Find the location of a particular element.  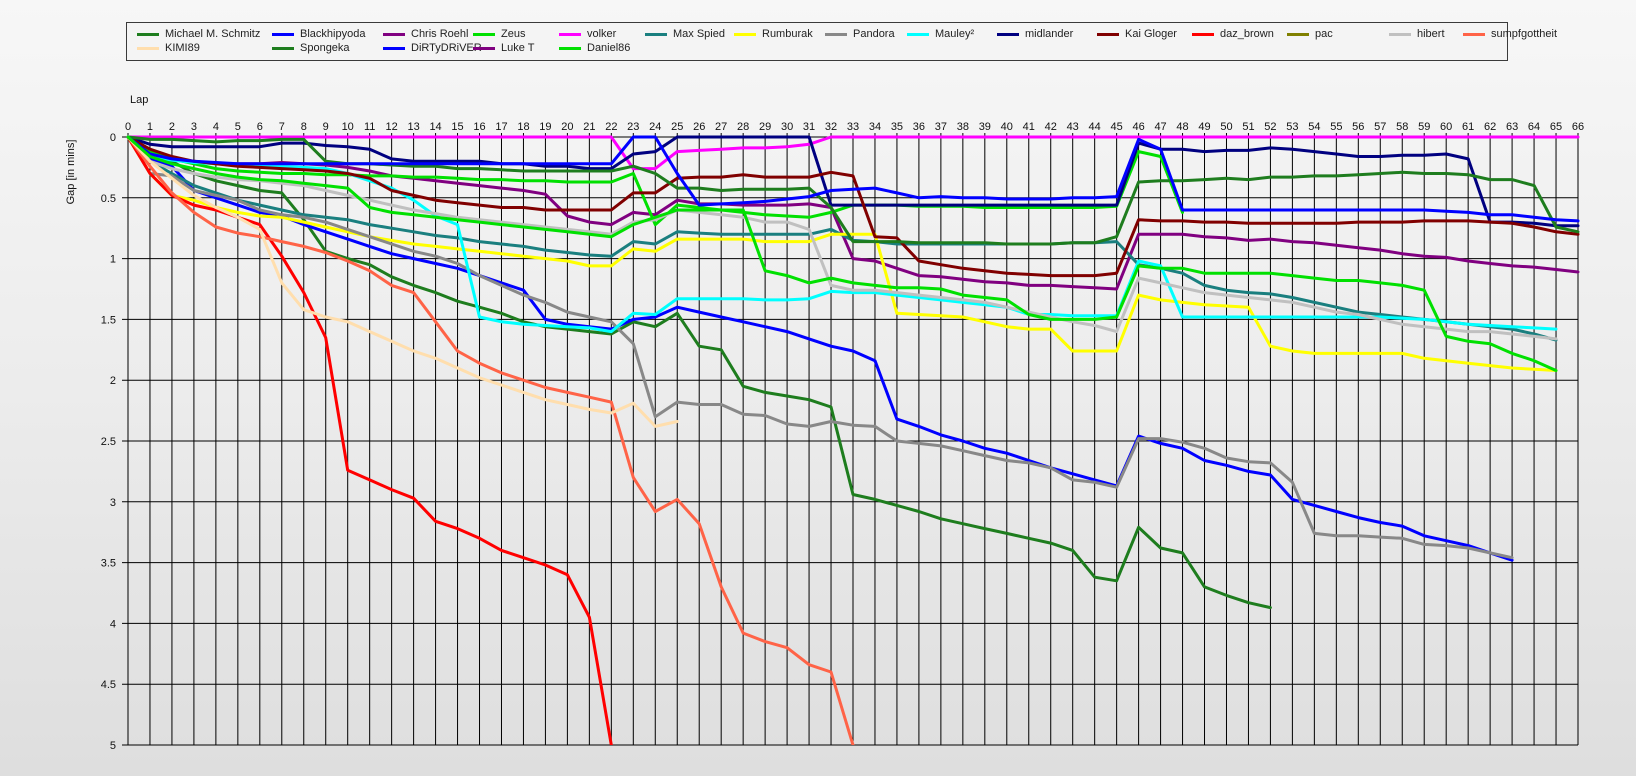

legend-label: Max Spied is located at coordinates (699, 34).